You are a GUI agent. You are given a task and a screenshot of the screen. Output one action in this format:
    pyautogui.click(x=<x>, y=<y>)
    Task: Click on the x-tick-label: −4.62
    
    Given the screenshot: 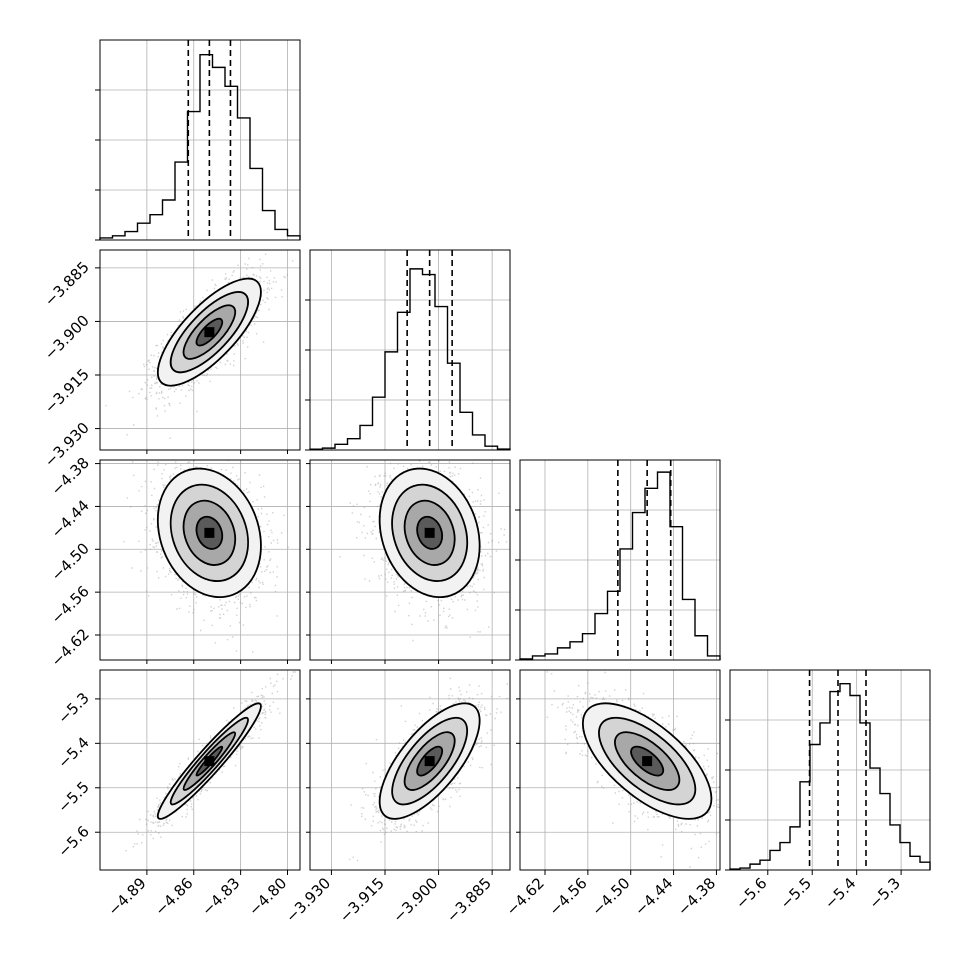 What is the action you would take?
    pyautogui.click(x=525, y=896)
    